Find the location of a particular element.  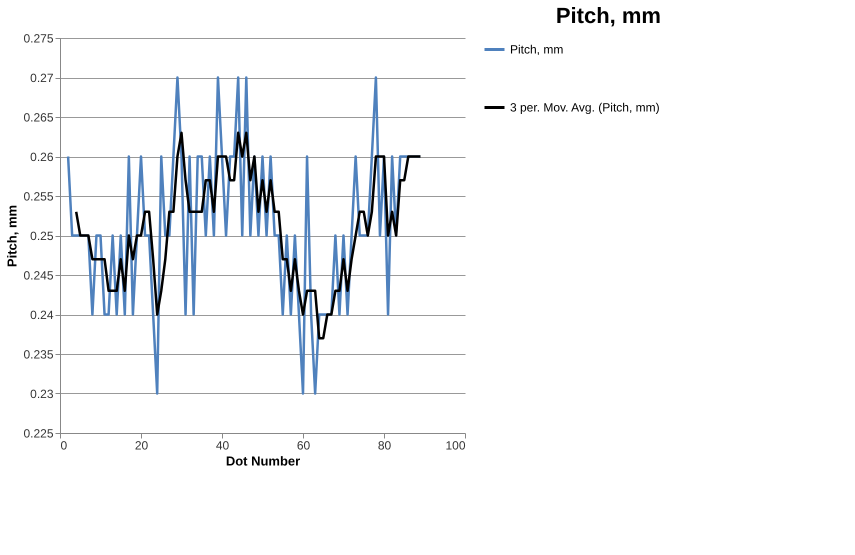

x-tick-label: 60 is located at coordinates (303, 445).